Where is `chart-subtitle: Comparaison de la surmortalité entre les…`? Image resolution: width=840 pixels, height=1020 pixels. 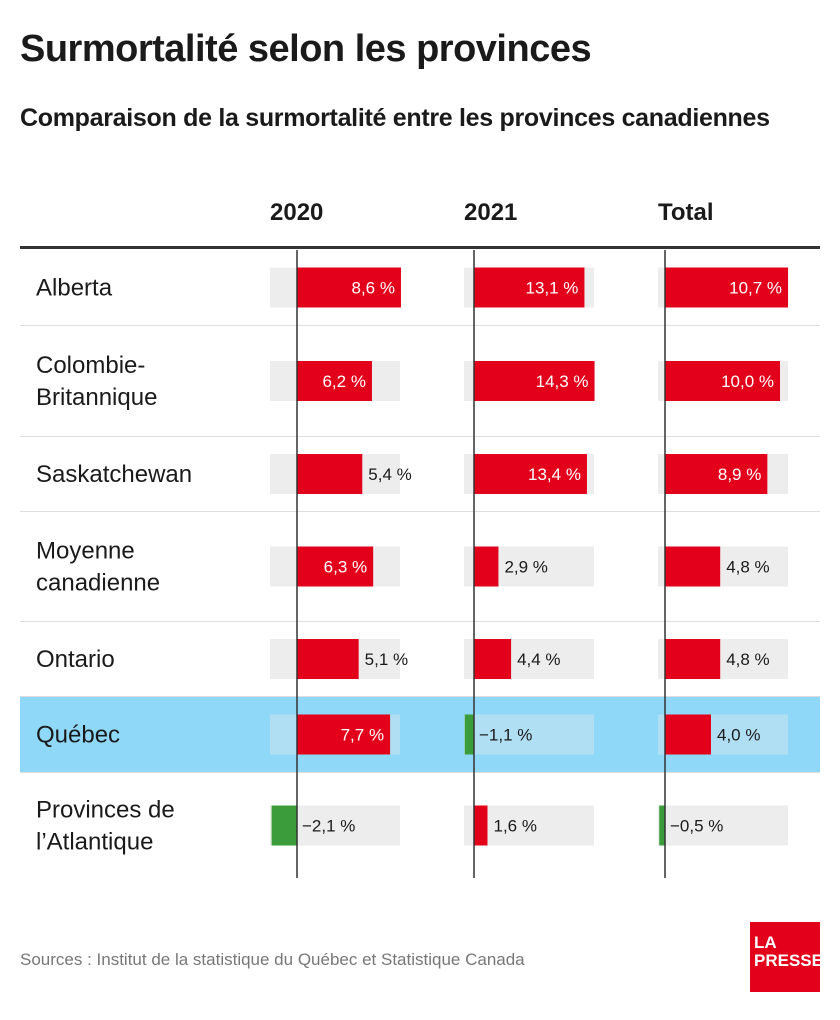
chart-subtitle: Comparaison de la surmortalité entre les… is located at coordinates (395, 118).